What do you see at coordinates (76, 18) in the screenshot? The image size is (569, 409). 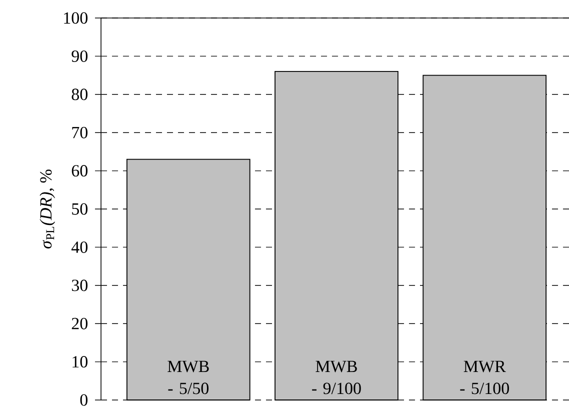 I see `y-tick-label: 100` at bounding box center [76, 18].